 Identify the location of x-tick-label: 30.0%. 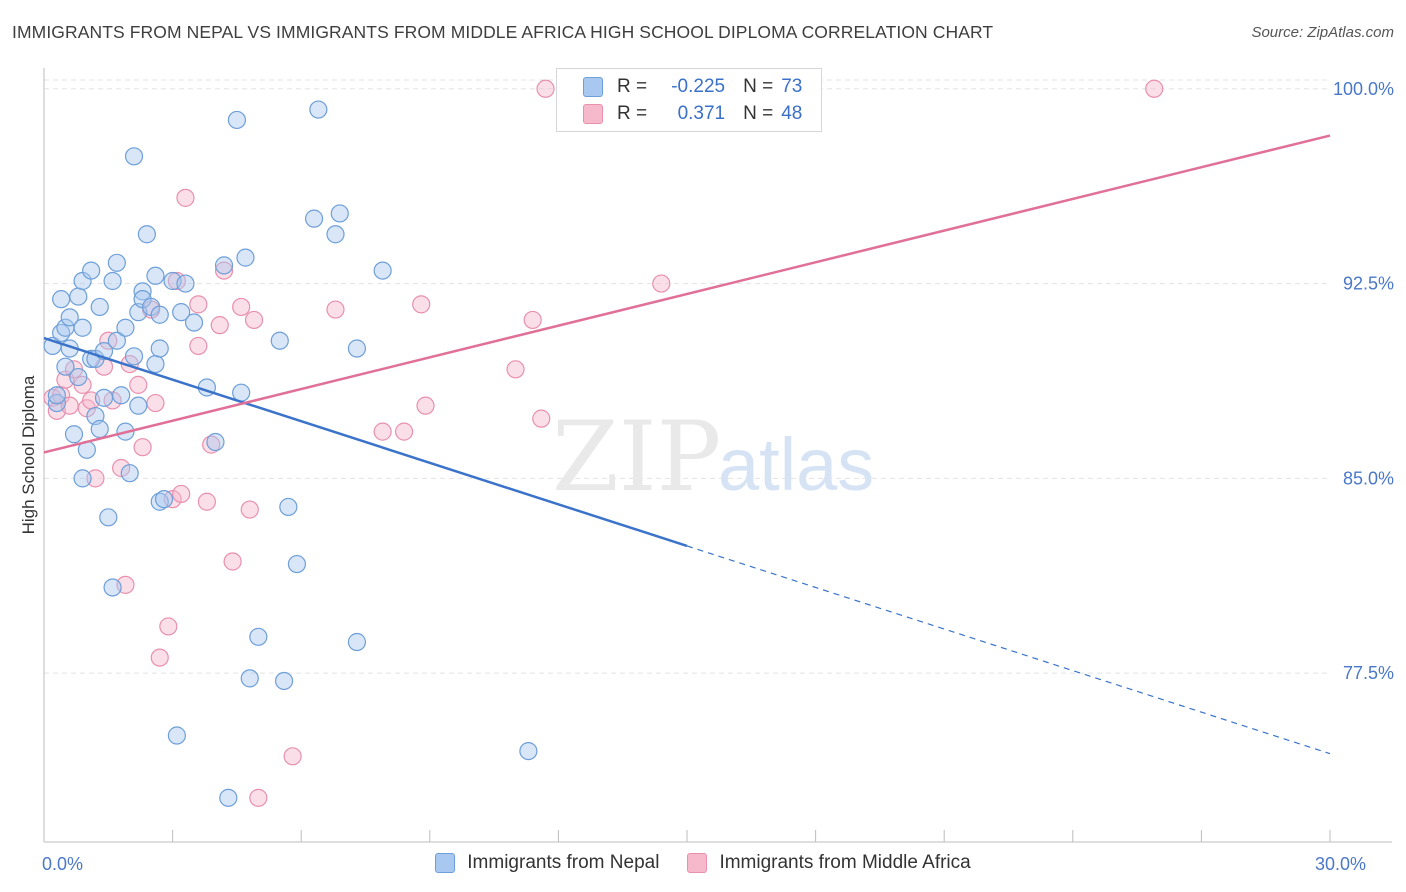
(1340, 864).